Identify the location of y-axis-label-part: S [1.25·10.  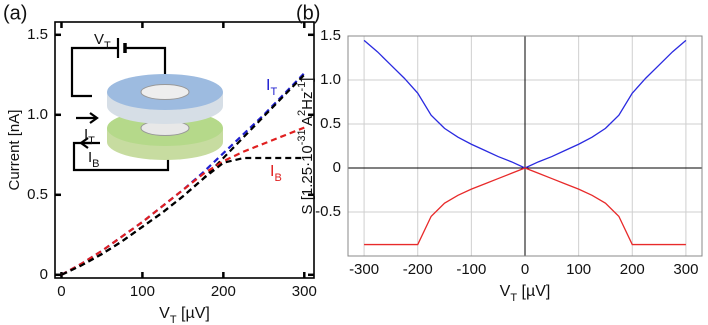
(307, 179).